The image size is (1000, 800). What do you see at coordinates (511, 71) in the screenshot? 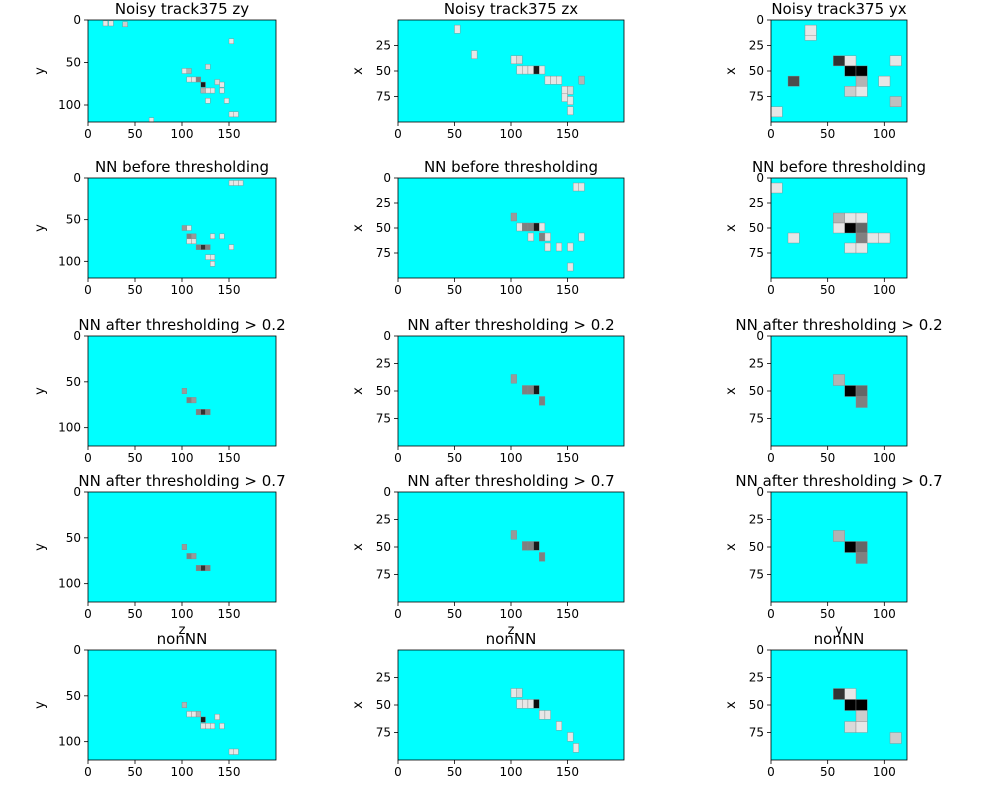
I see `plot-background` at bounding box center [511, 71].